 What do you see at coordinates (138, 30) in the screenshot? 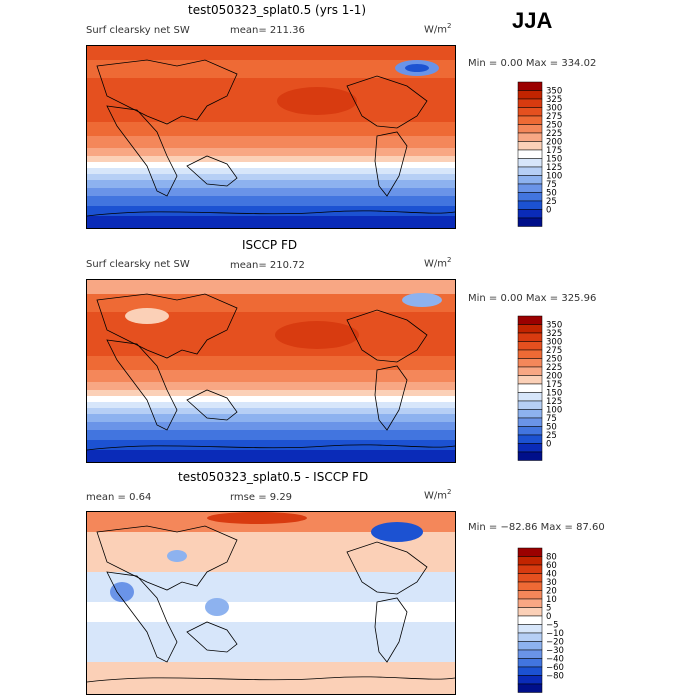
I see `panel-1-field-label: Surf clearsky net SW` at bounding box center [138, 30].